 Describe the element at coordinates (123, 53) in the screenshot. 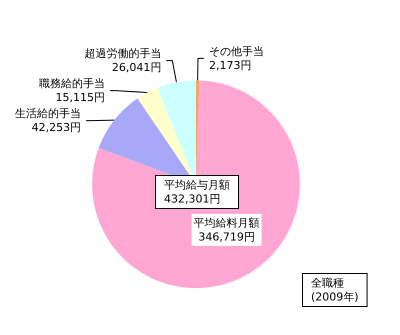

I see `slice-label: 超過労働的手当` at that location.